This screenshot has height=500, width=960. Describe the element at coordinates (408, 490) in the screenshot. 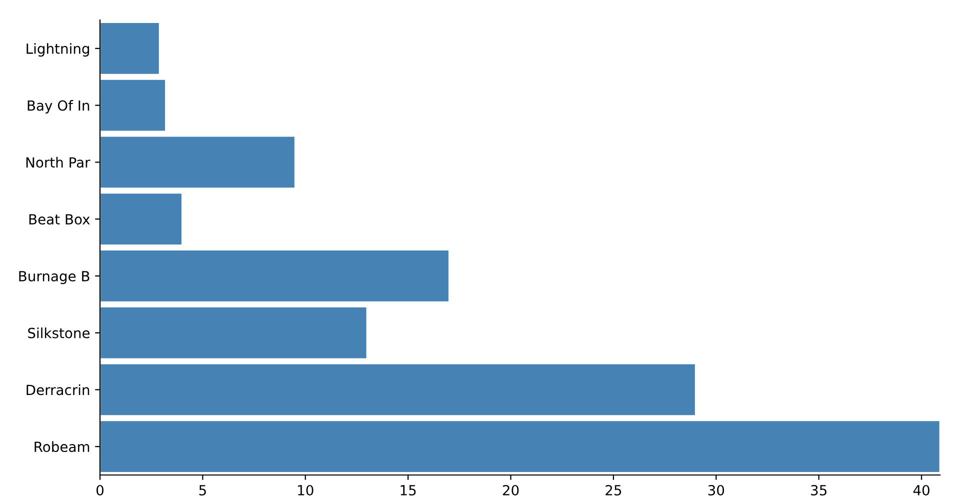

I see `x-tick-label: 15` at that location.